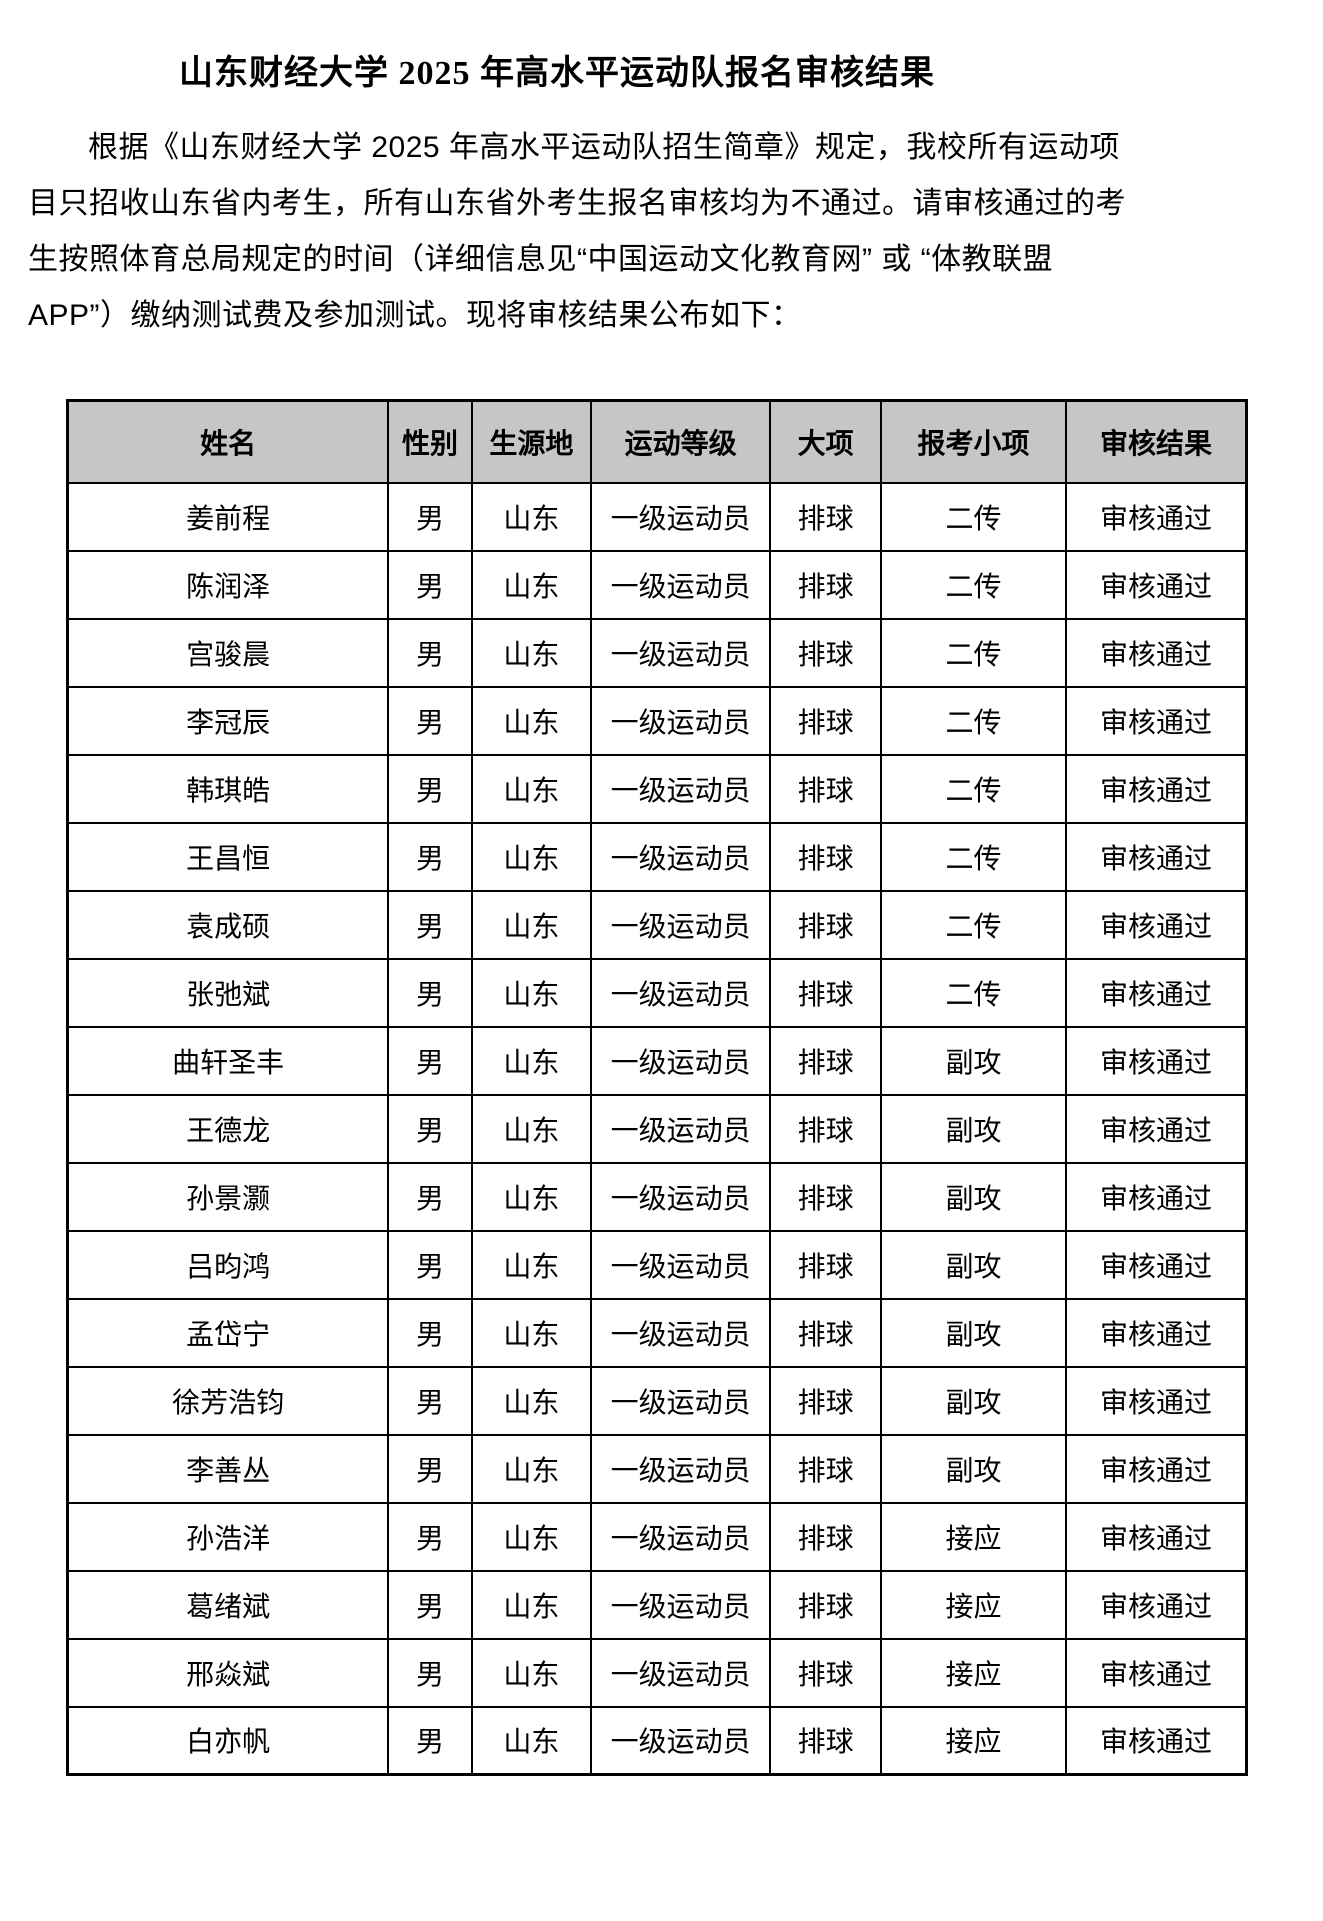 The image size is (1323, 1921). Describe the element at coordinates (228, 924) in the screenshot. I see `table-cell: 袁成硕` at that location.